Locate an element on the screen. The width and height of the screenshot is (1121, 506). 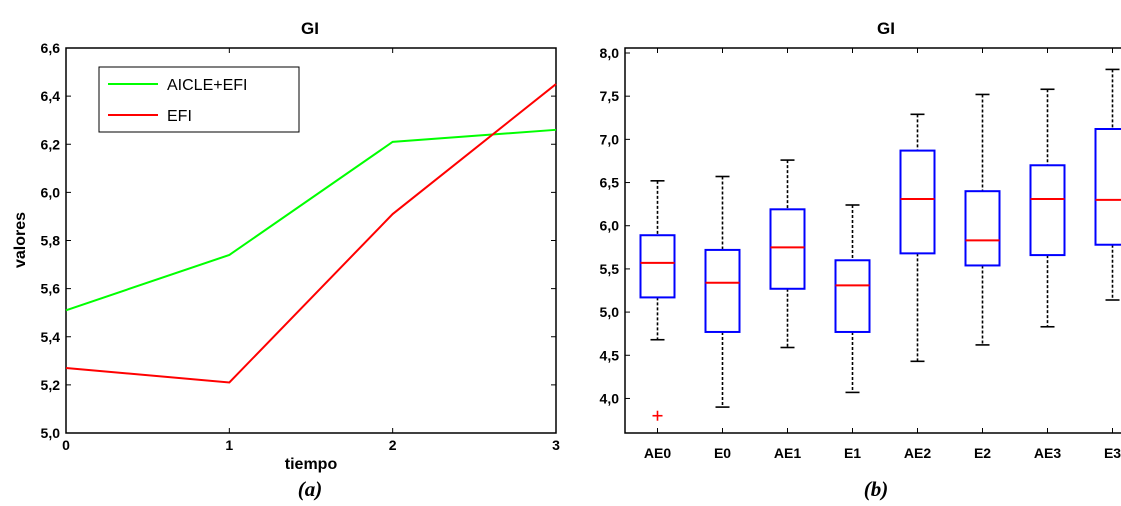
x-tick-label: E2 is located at coordinates (982, 453).